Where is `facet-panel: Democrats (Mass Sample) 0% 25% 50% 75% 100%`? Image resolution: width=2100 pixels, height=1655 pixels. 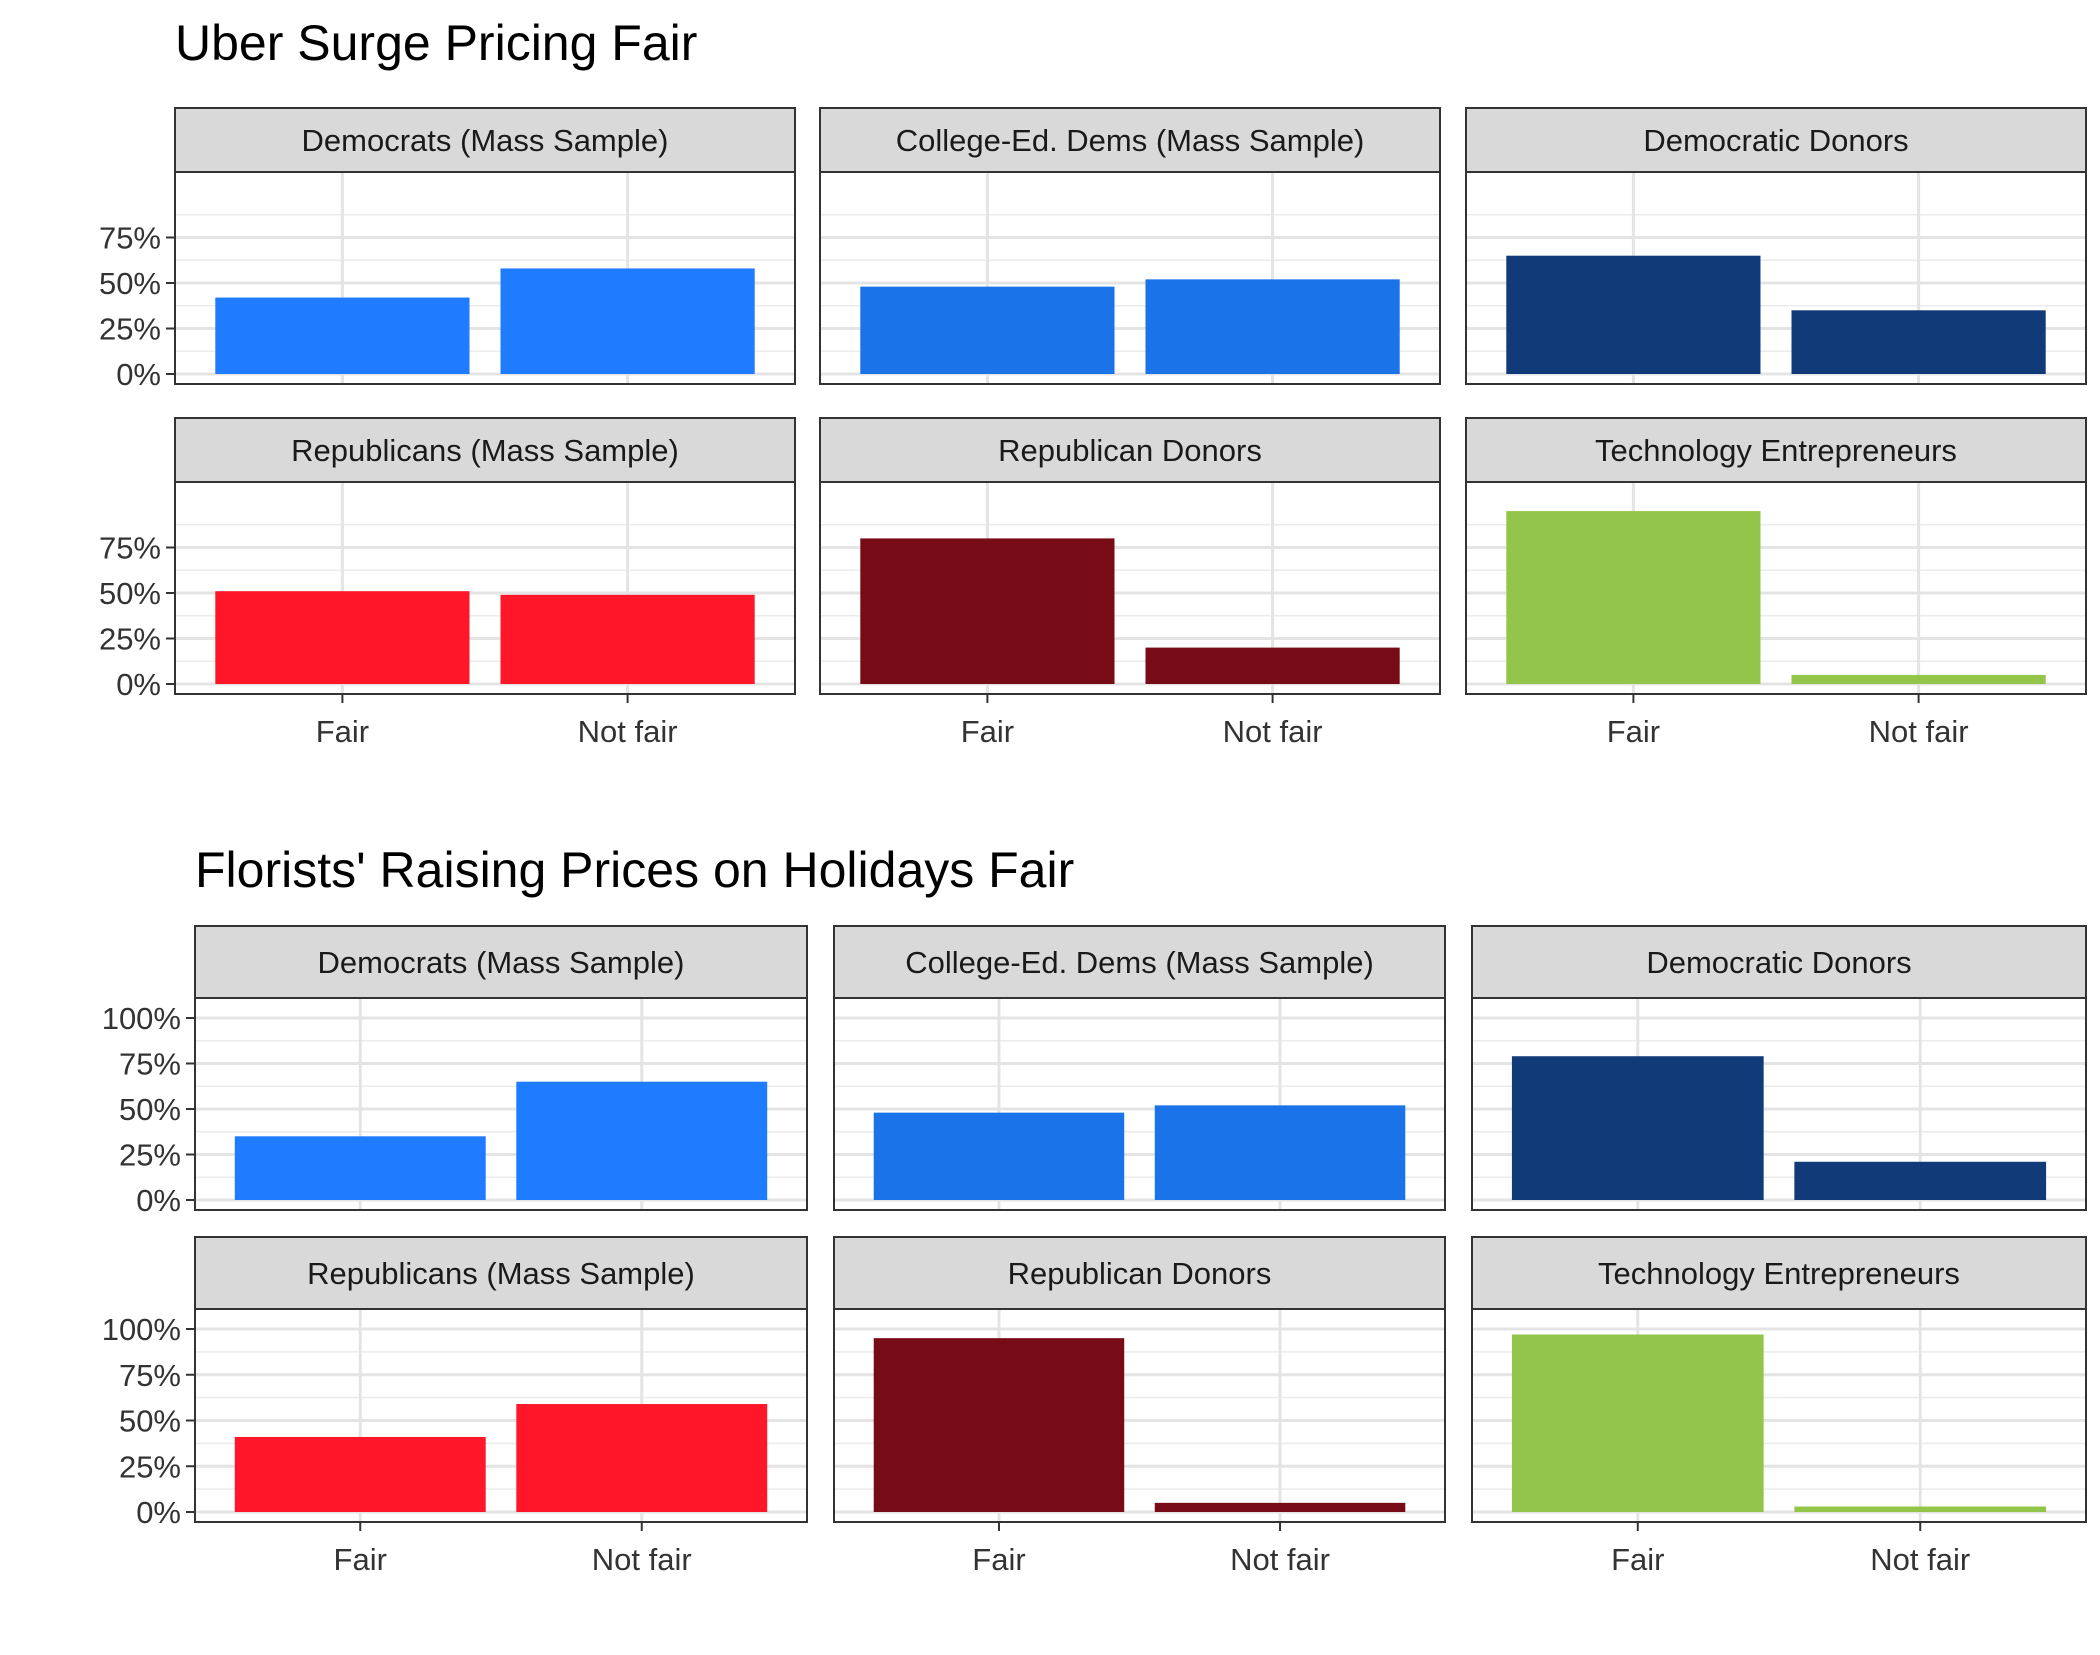
facet-panel: Democrats (Mass Sample) 0% 25% 50% 75% 100% is located at coordinates (455, 1071).